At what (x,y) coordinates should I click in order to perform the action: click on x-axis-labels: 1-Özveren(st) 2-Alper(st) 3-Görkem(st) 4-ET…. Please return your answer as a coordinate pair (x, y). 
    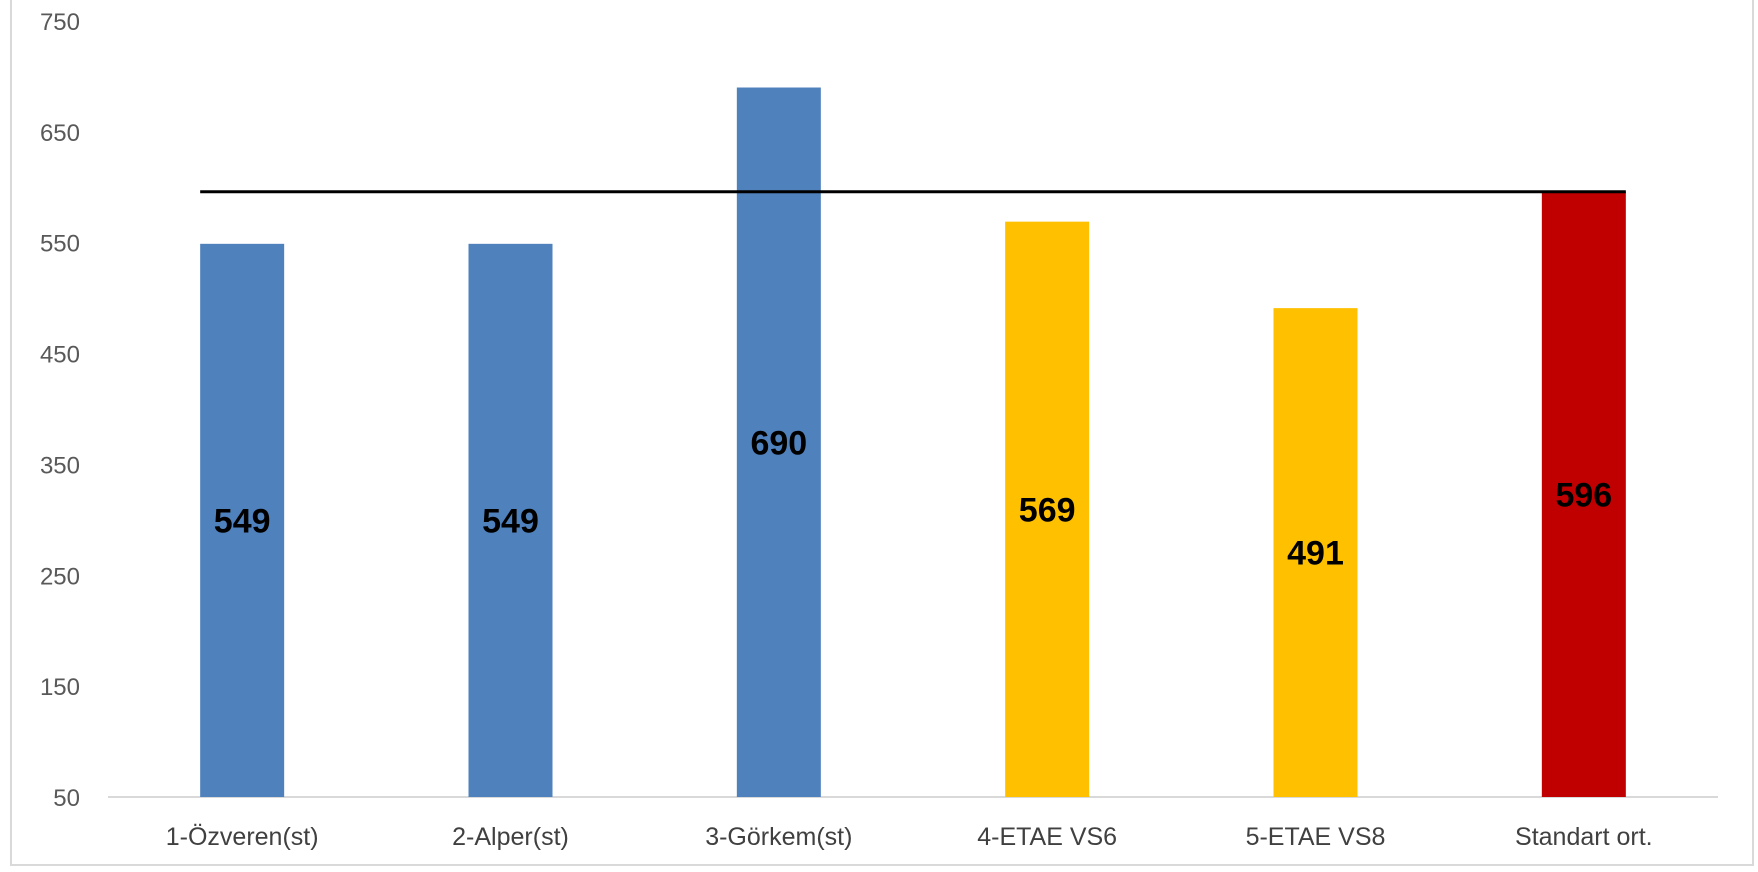
    Looking at the image, I should click on (909, 837).